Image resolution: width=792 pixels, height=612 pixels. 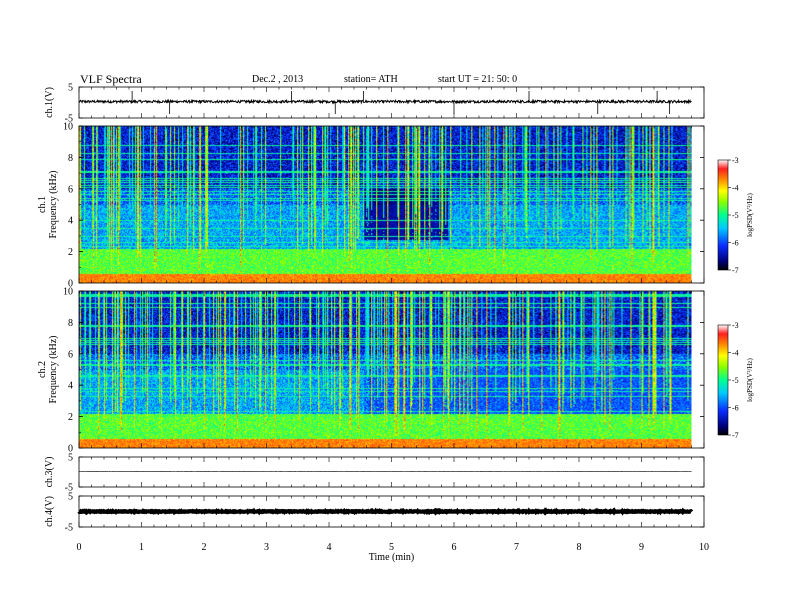 What do you see at coordinates (79, 547) in the screenshot?
I see `x-tick-label: 0` at bounding box center [79, 547].